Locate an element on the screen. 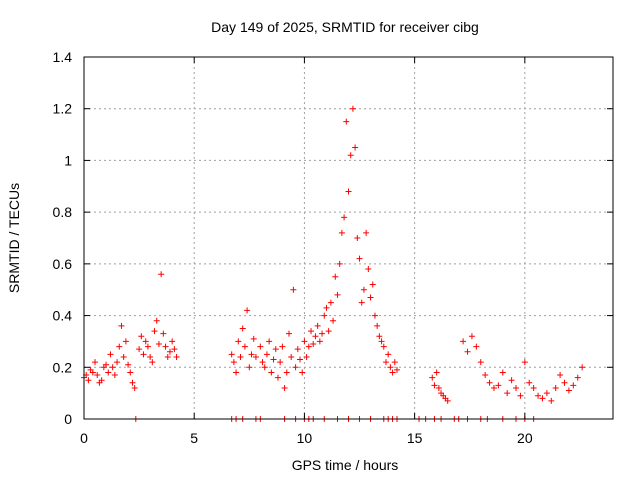  y-tick-label: 1.4 is located at coordinates (63, 57).